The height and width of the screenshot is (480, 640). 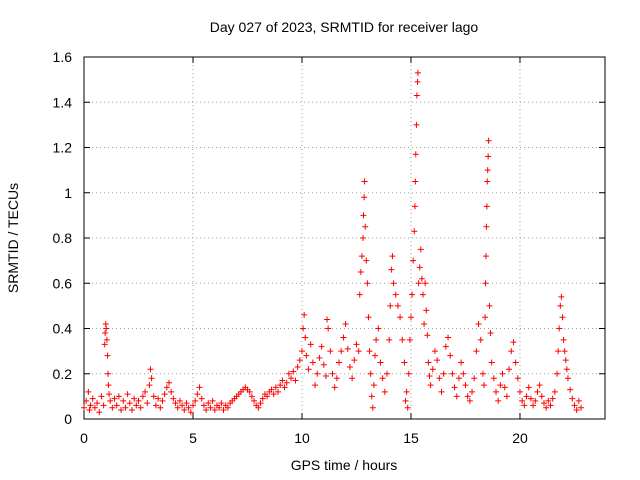 I want to click on y-axis-title: SRMTID / TECUs, so click(x=13, y=238).